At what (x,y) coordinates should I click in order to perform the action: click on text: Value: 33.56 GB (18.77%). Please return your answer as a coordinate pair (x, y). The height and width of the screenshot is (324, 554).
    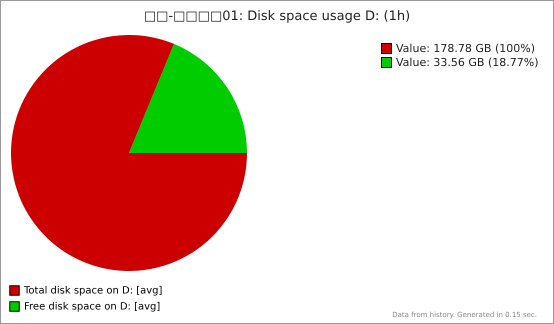
    Looking at the image, I should click on (467, 62).